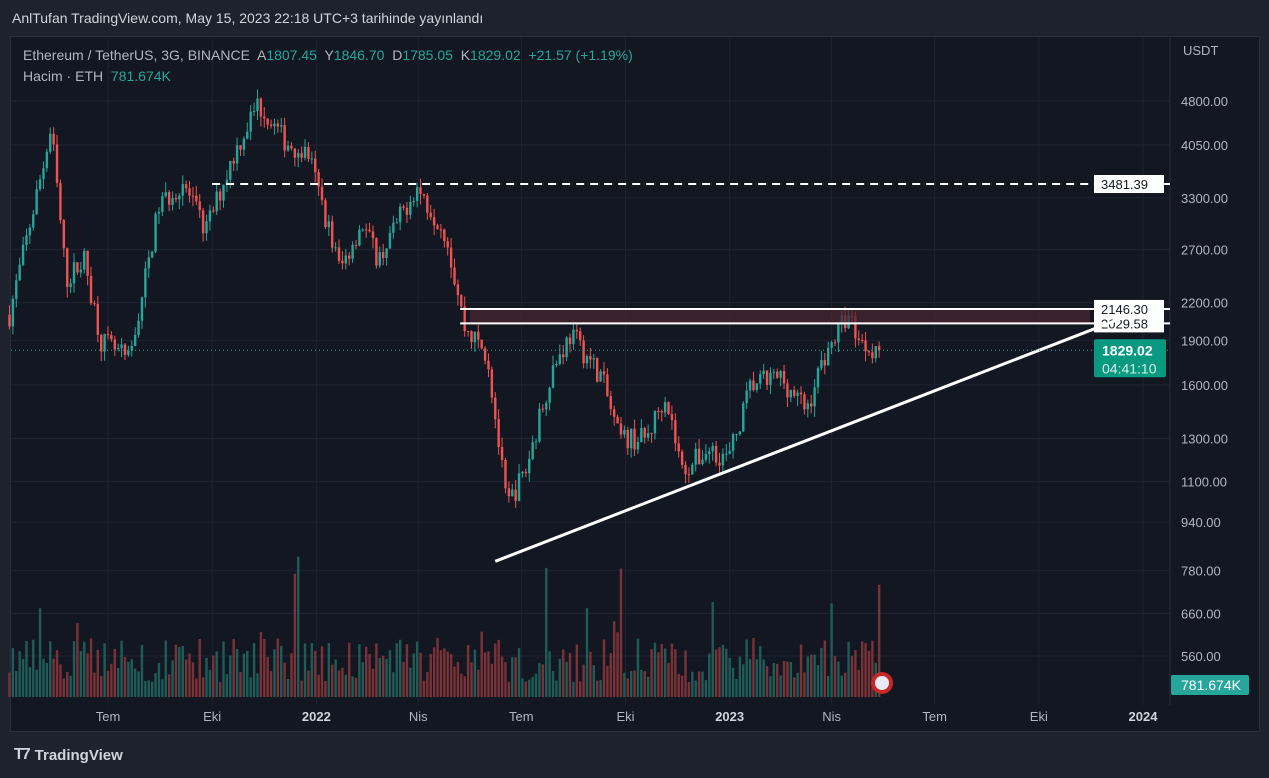 The image size is (1269, 778). What do you see at coordinates (427, 55) in the screenshot?
I see `low-value: 1785.05` at bounding box center [427, 55].